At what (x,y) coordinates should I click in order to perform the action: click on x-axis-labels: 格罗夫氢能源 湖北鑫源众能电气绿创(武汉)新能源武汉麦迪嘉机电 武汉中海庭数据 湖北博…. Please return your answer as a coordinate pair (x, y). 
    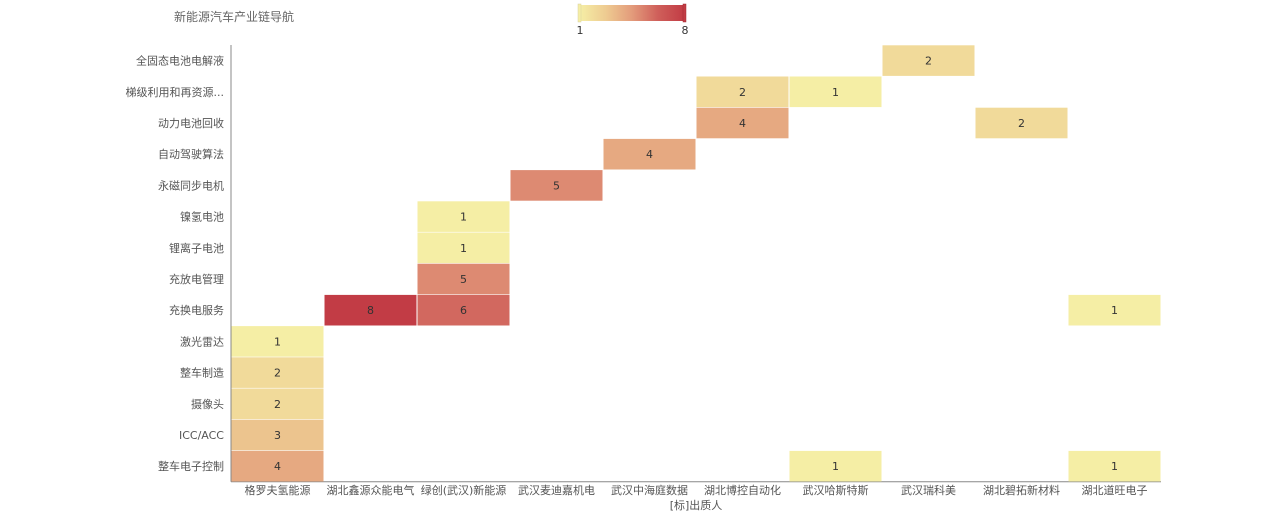
    Looking at the image, I should click on (696, 497).